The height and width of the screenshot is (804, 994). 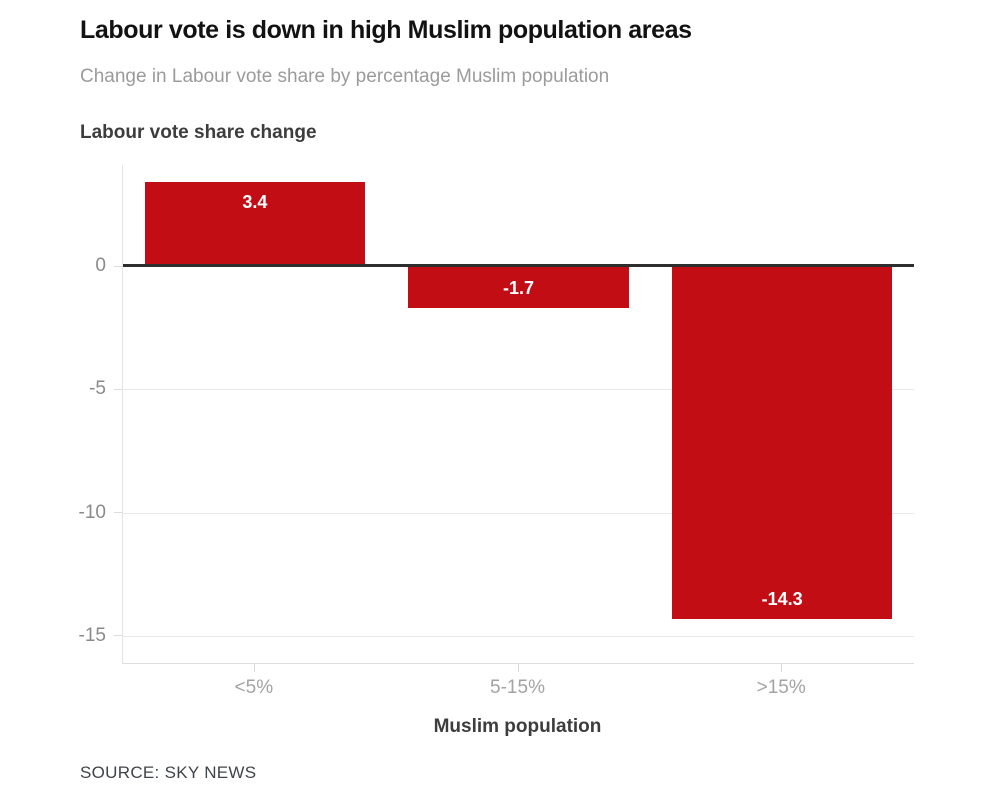 I want to click on x-axis-title: Muslim population, so click(x=517, y=726).